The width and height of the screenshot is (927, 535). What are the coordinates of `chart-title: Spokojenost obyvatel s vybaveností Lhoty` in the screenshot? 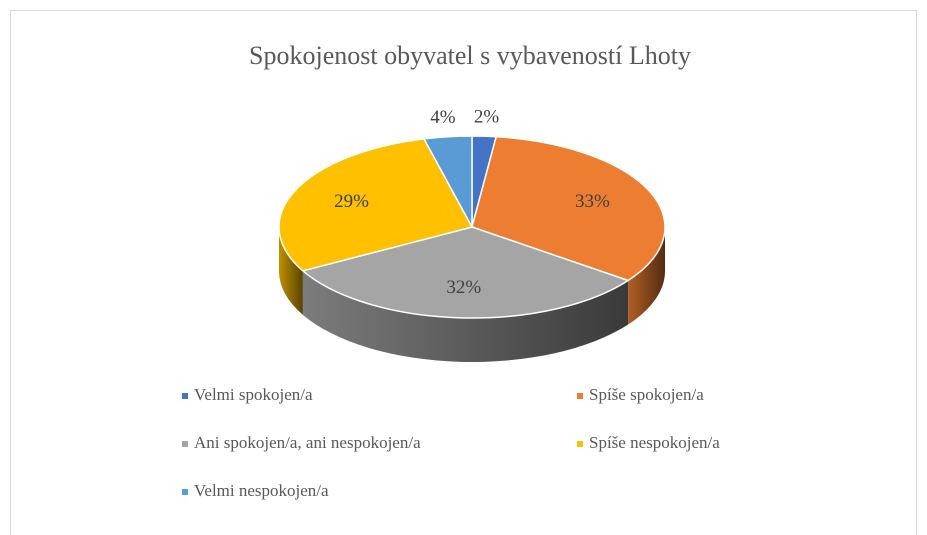 It's located at (470, 55).